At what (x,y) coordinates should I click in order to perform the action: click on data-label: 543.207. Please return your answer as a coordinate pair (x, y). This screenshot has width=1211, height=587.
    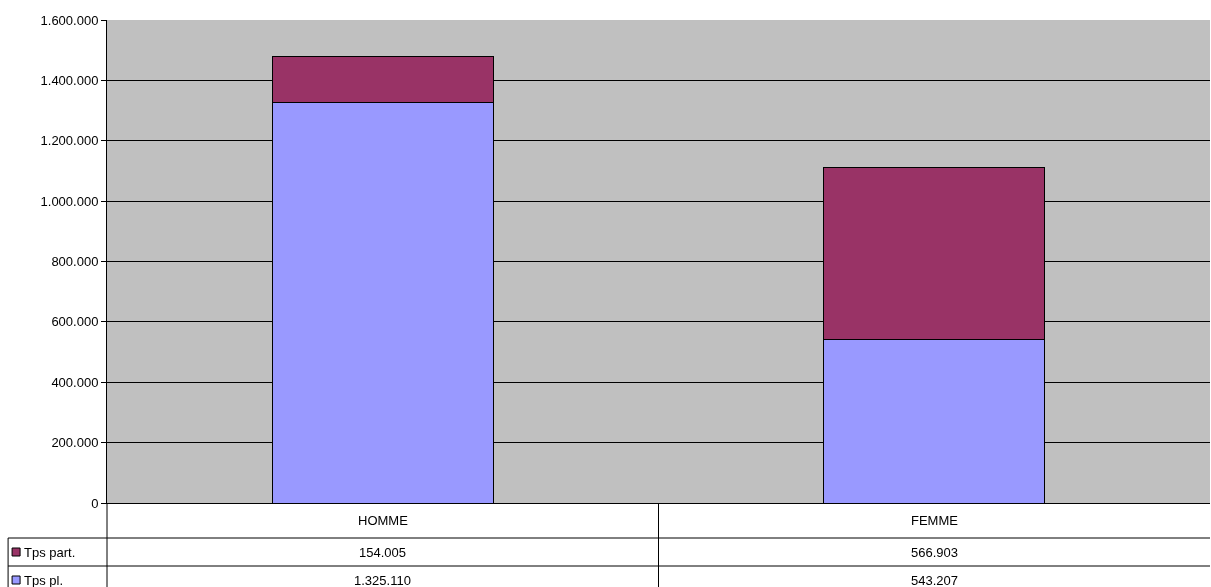
    Looking at the image, I should click on (934, 580).